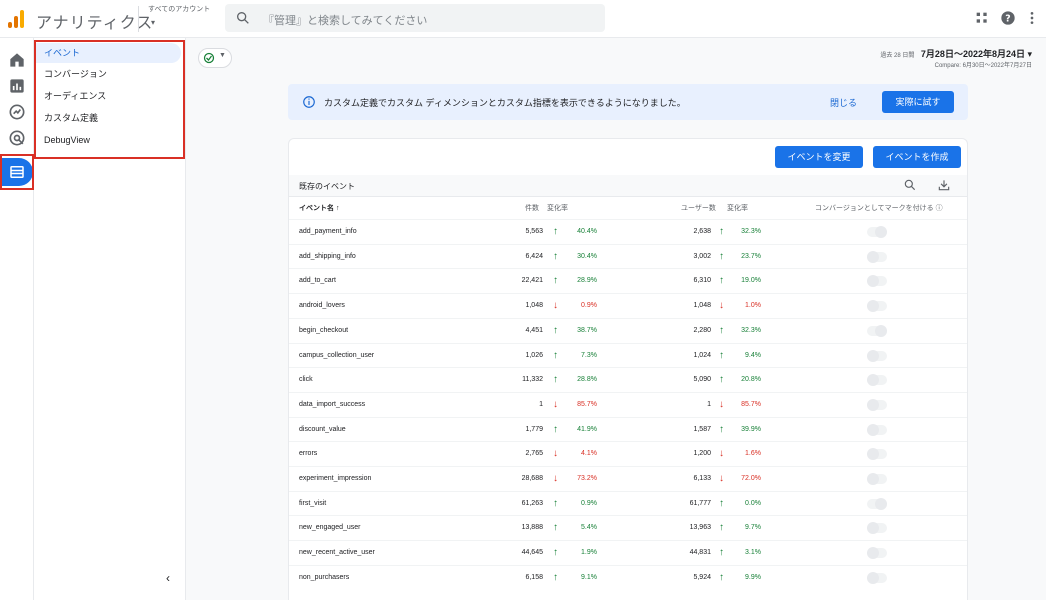  What do you see at coordinates (628, 428) in the screenshot?
I see `table-row: discount_value 1,779 ↑ 41.9% 1,587 ↑ 39.9%` at bounding box center [628, 428].